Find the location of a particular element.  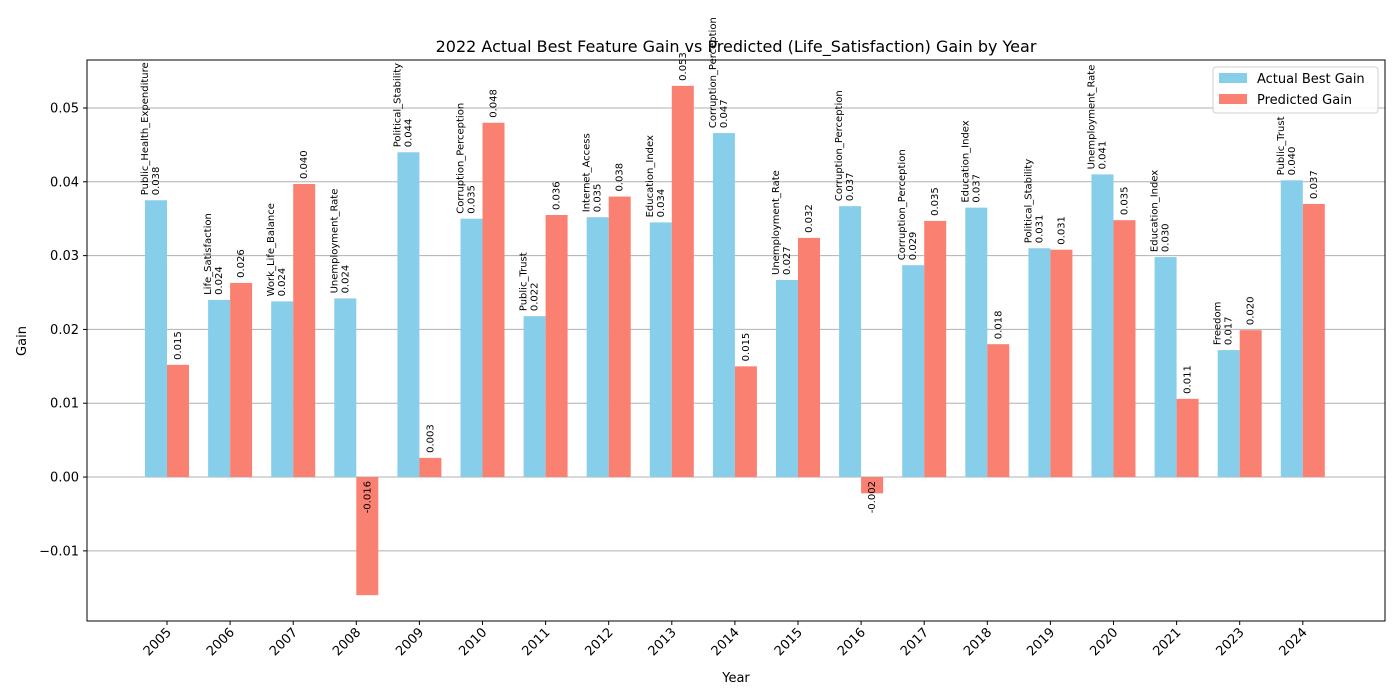

y-axis: −0.01 0.00 0.01 0.02 0.03 0.04 0.05 is located at coordinates (63, 330).